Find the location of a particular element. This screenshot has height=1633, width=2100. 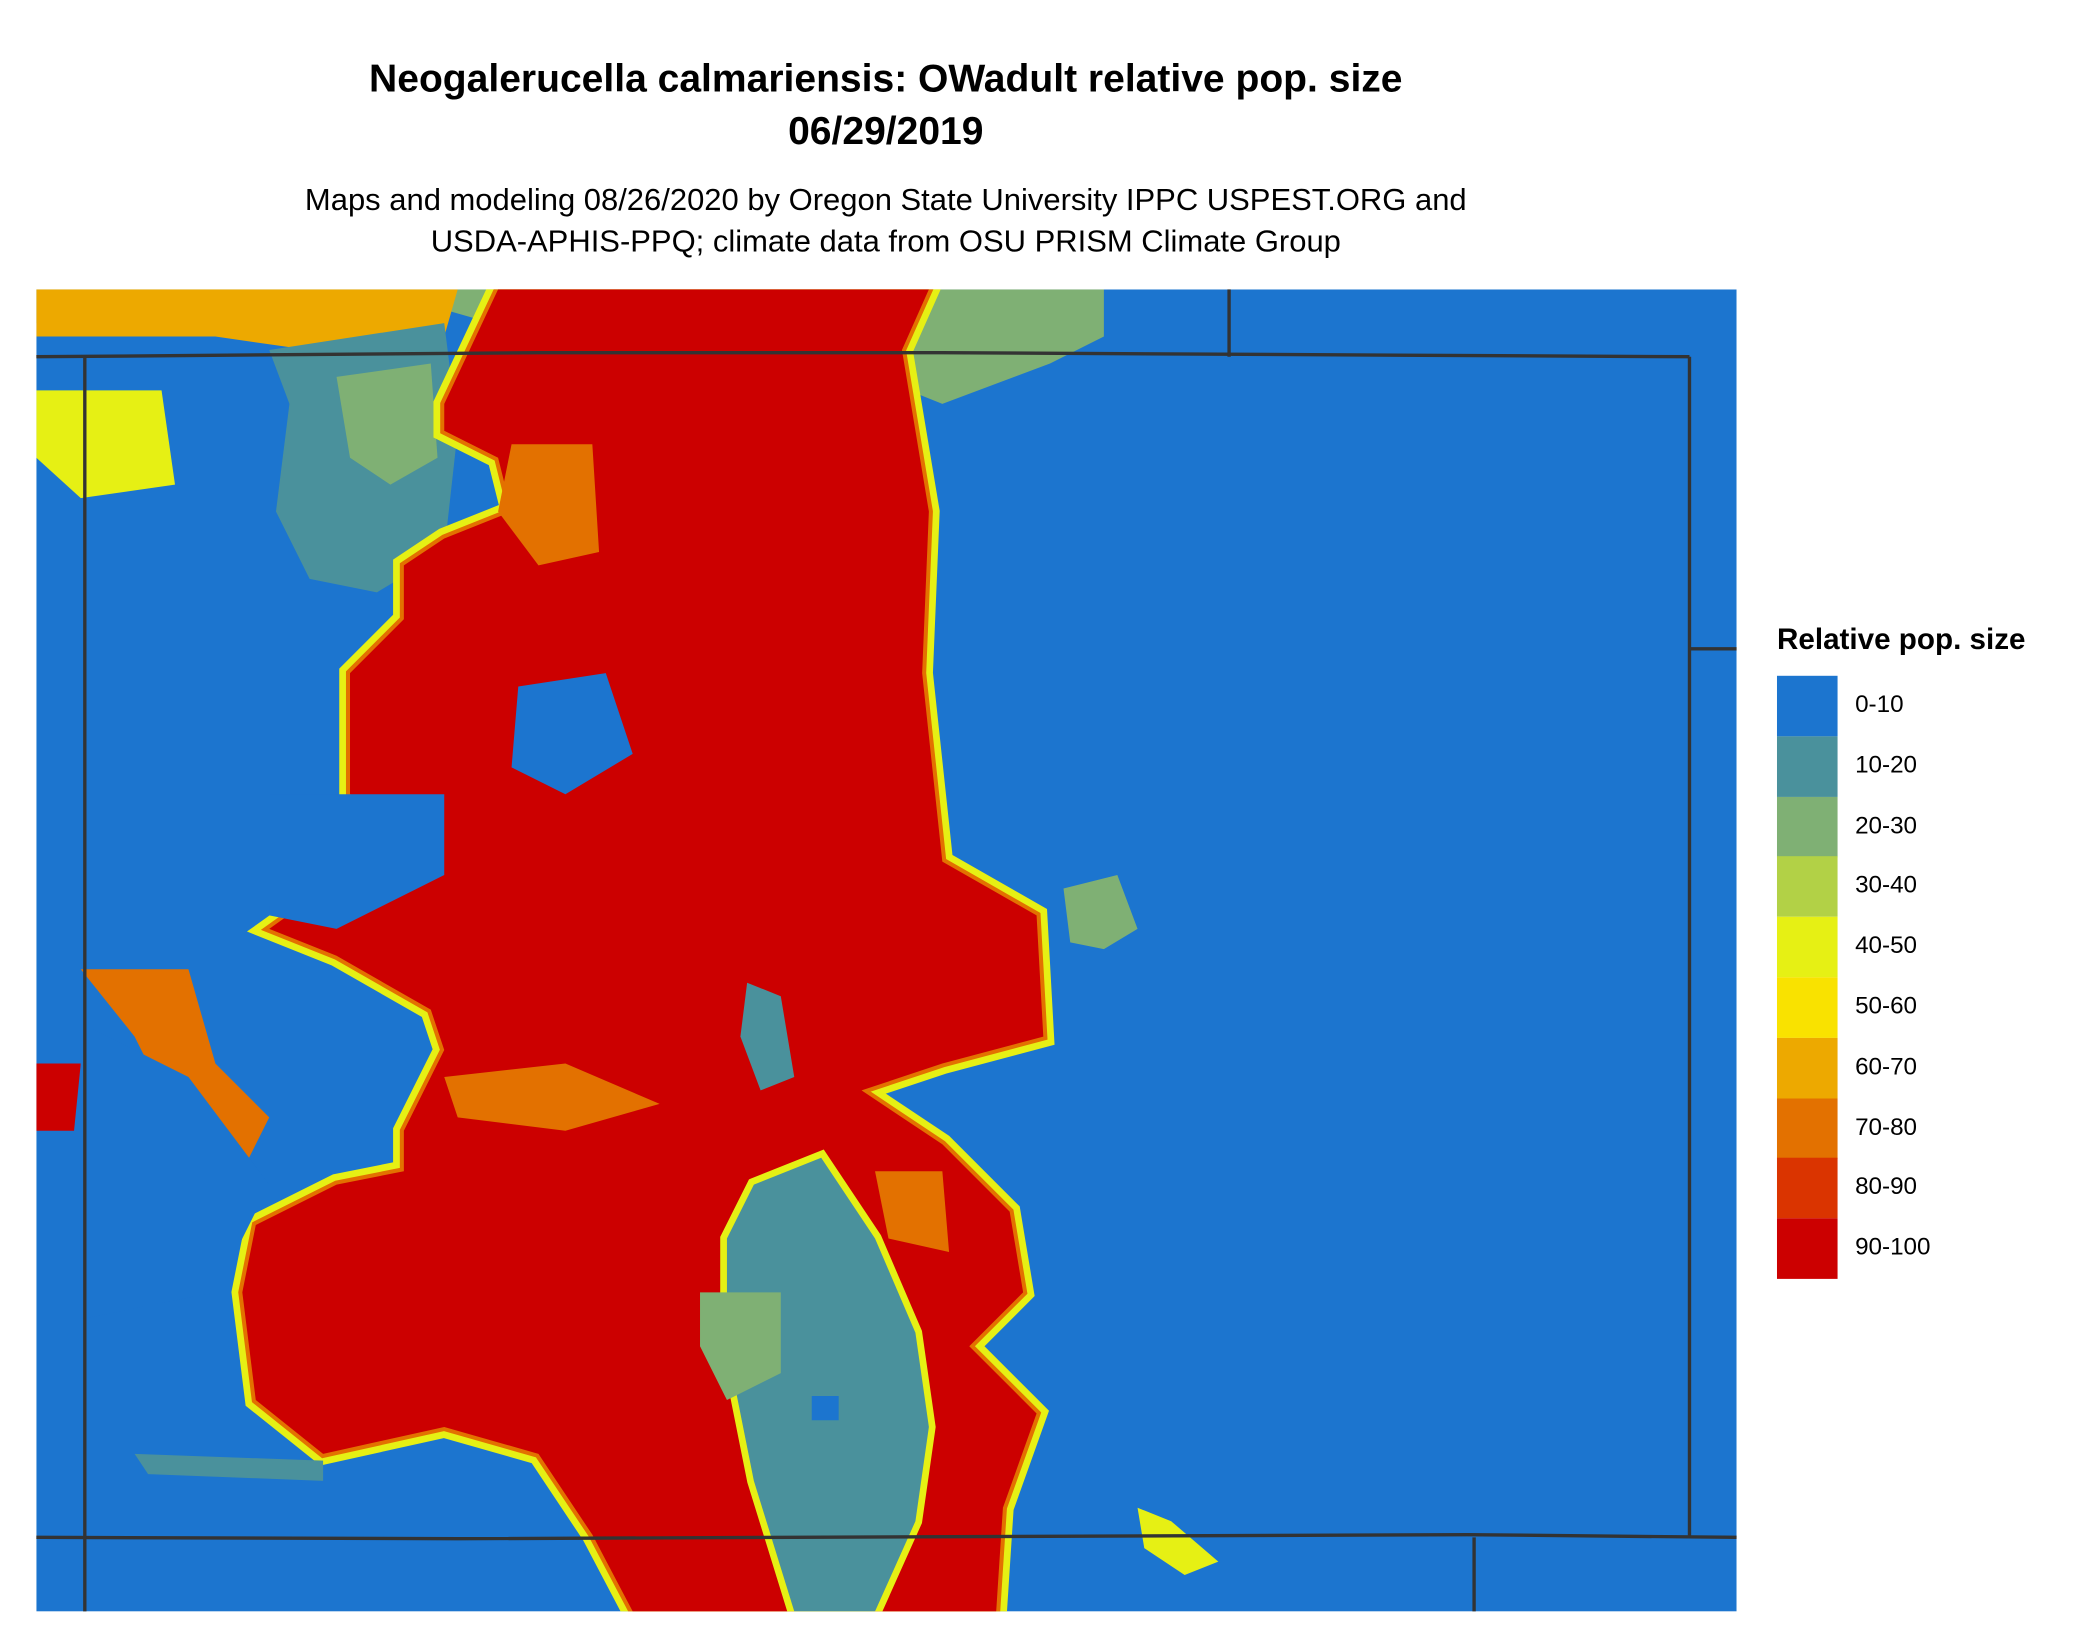

legend-label: 20-30 is located at coordinates (1886, 825).